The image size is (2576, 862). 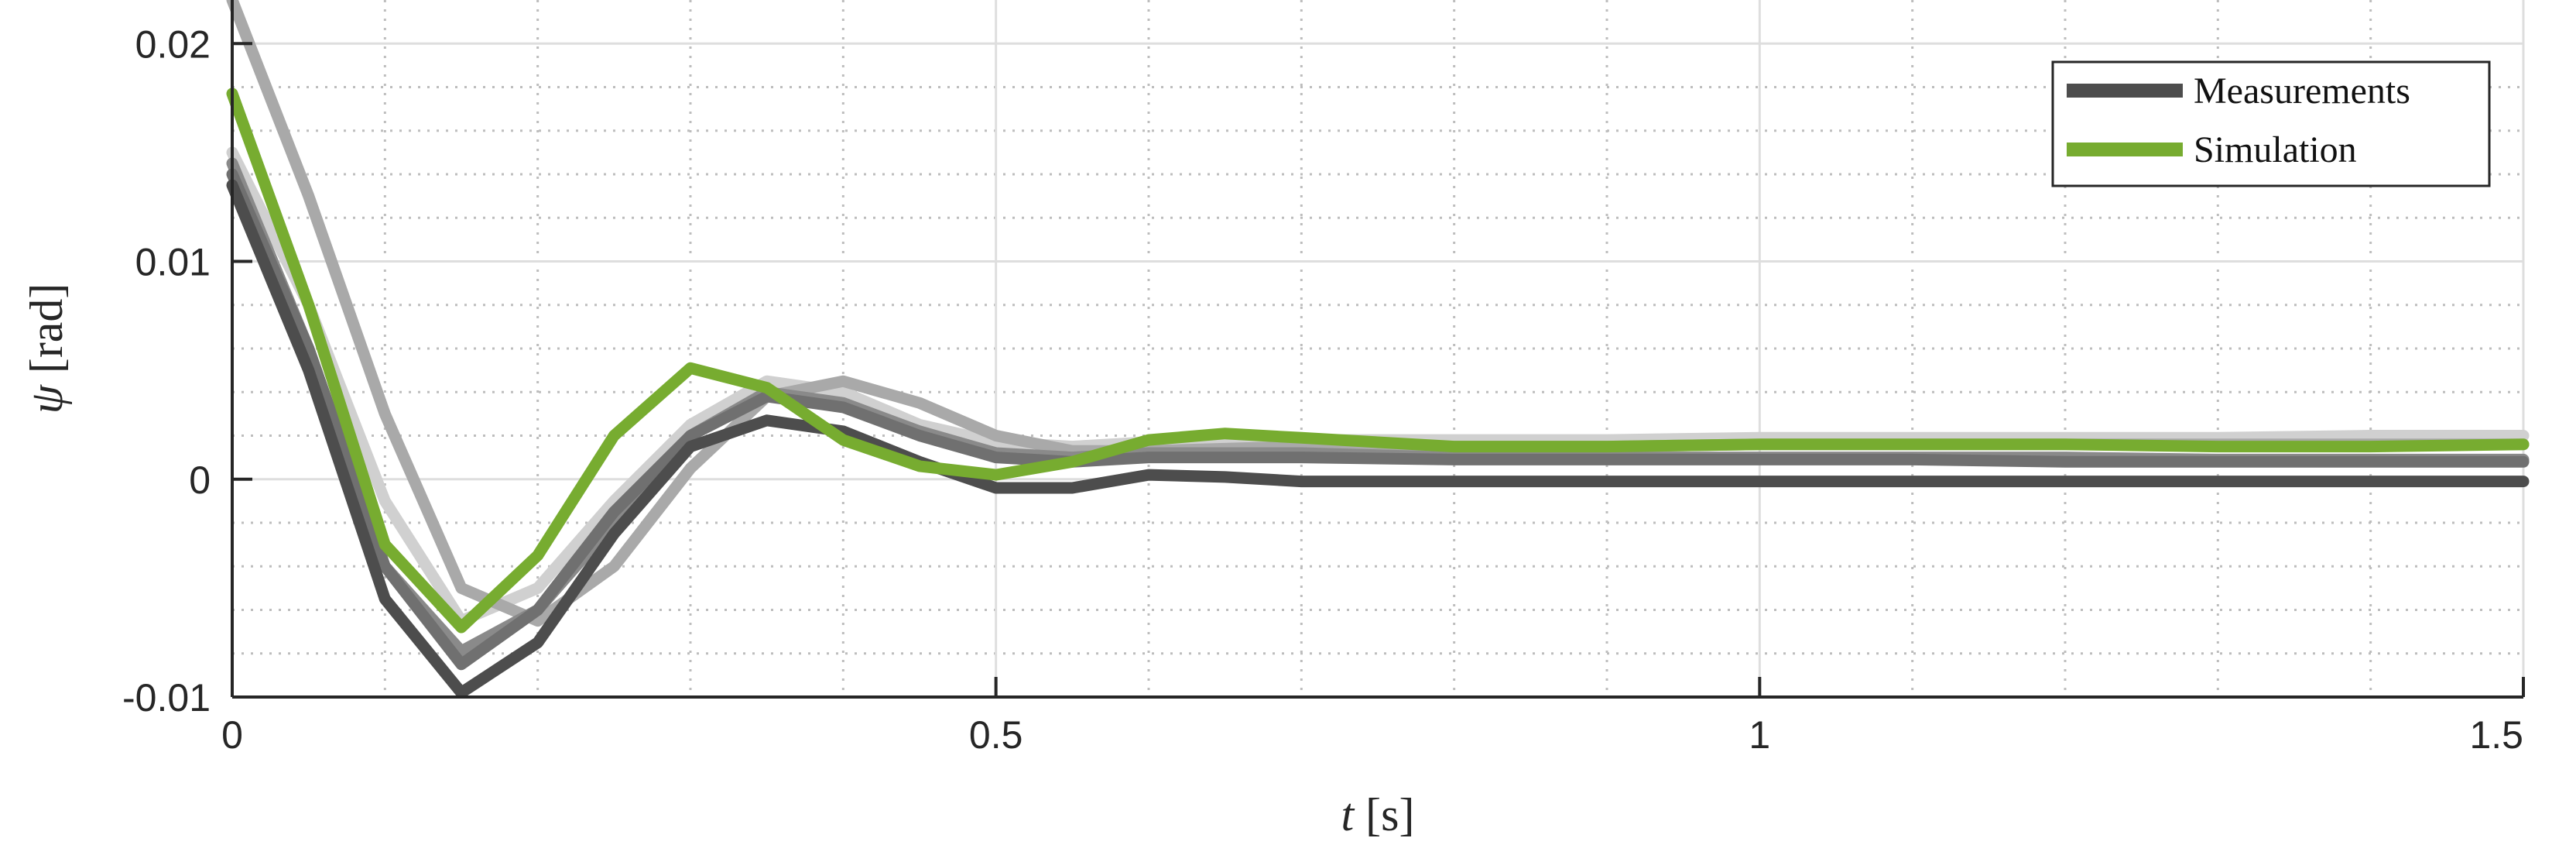 I want to click on legend-label-measurements: Measurements, so click(x=2302, y=91).